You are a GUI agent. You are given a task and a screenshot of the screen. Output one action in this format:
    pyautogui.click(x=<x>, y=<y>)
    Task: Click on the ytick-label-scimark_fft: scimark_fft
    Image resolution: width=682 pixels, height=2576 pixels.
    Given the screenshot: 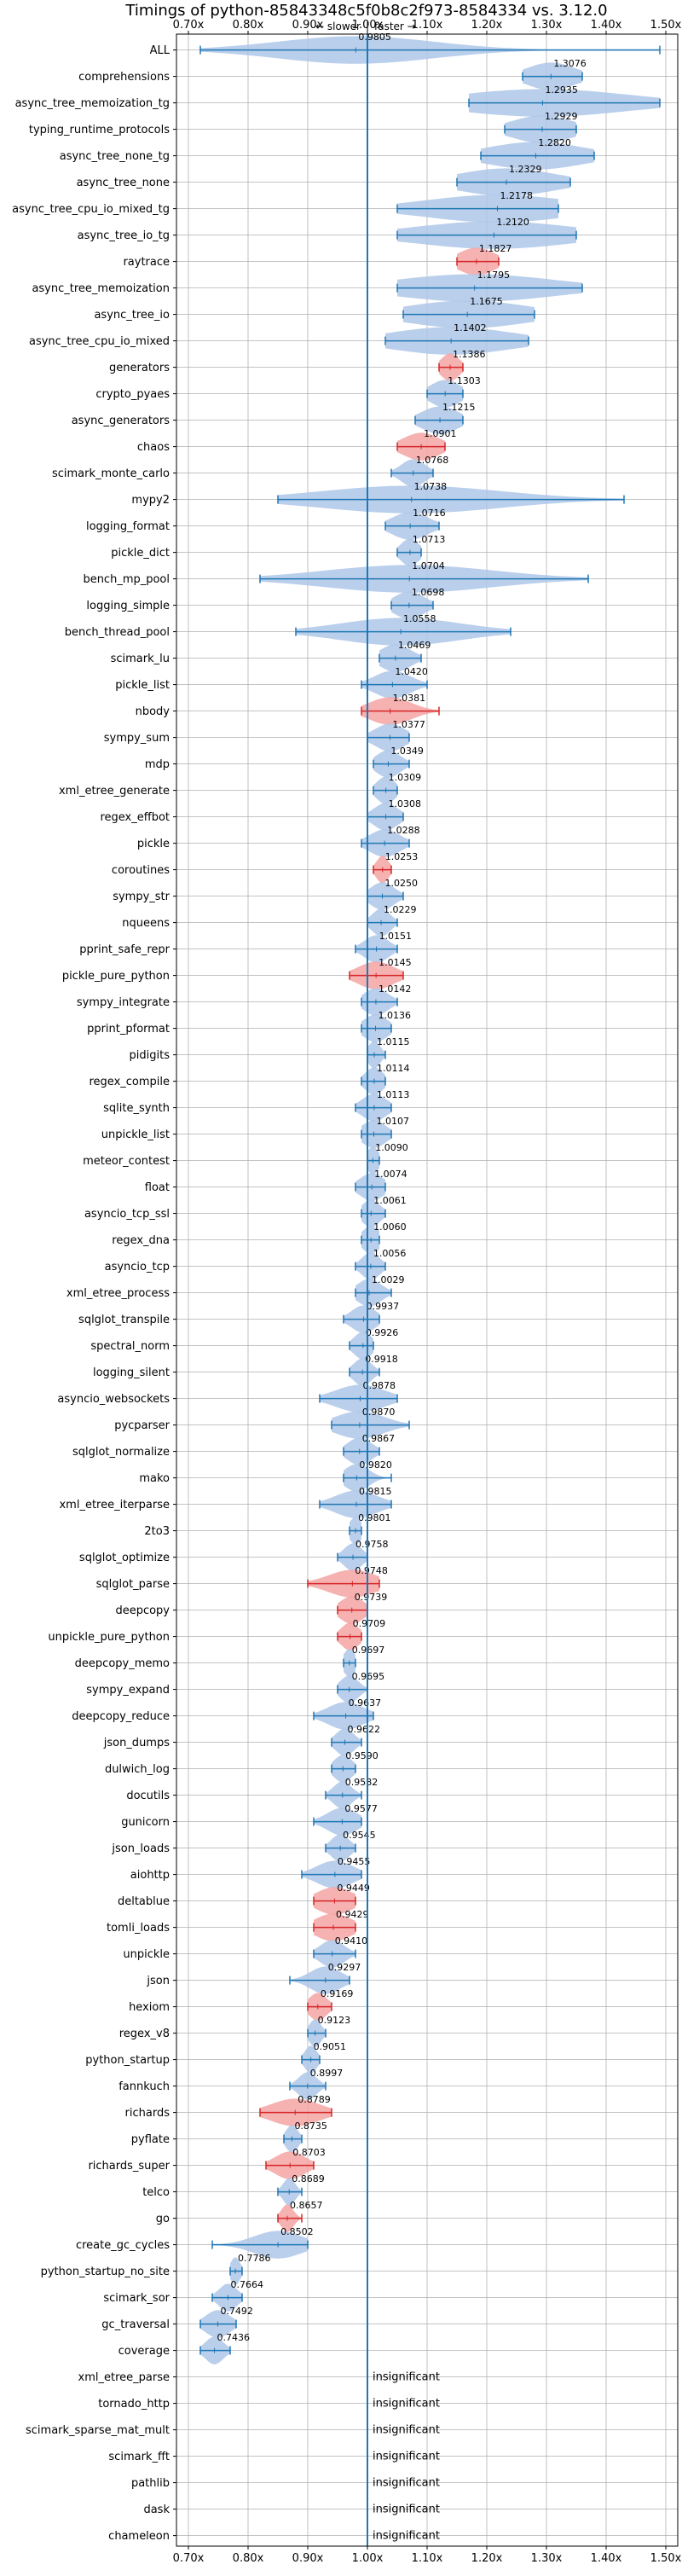 What is the action you would take?
    pyautogui.click(x=139, y=2457)
    